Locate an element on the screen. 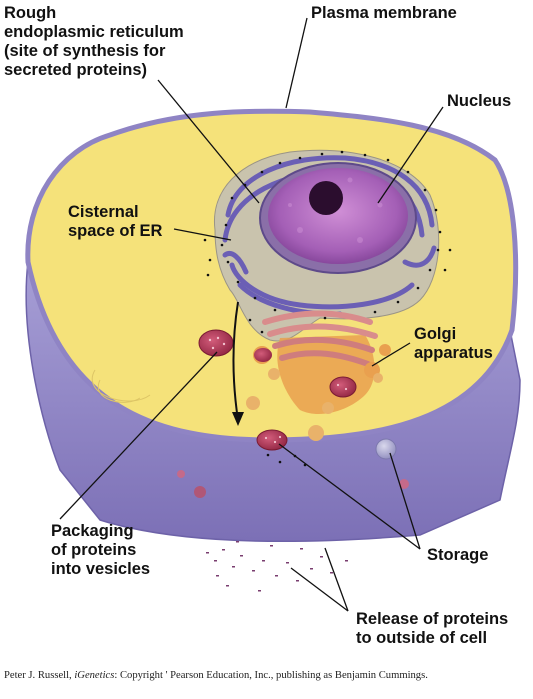  nucleus-label: Nucleus is located at coordinates (479, 101).